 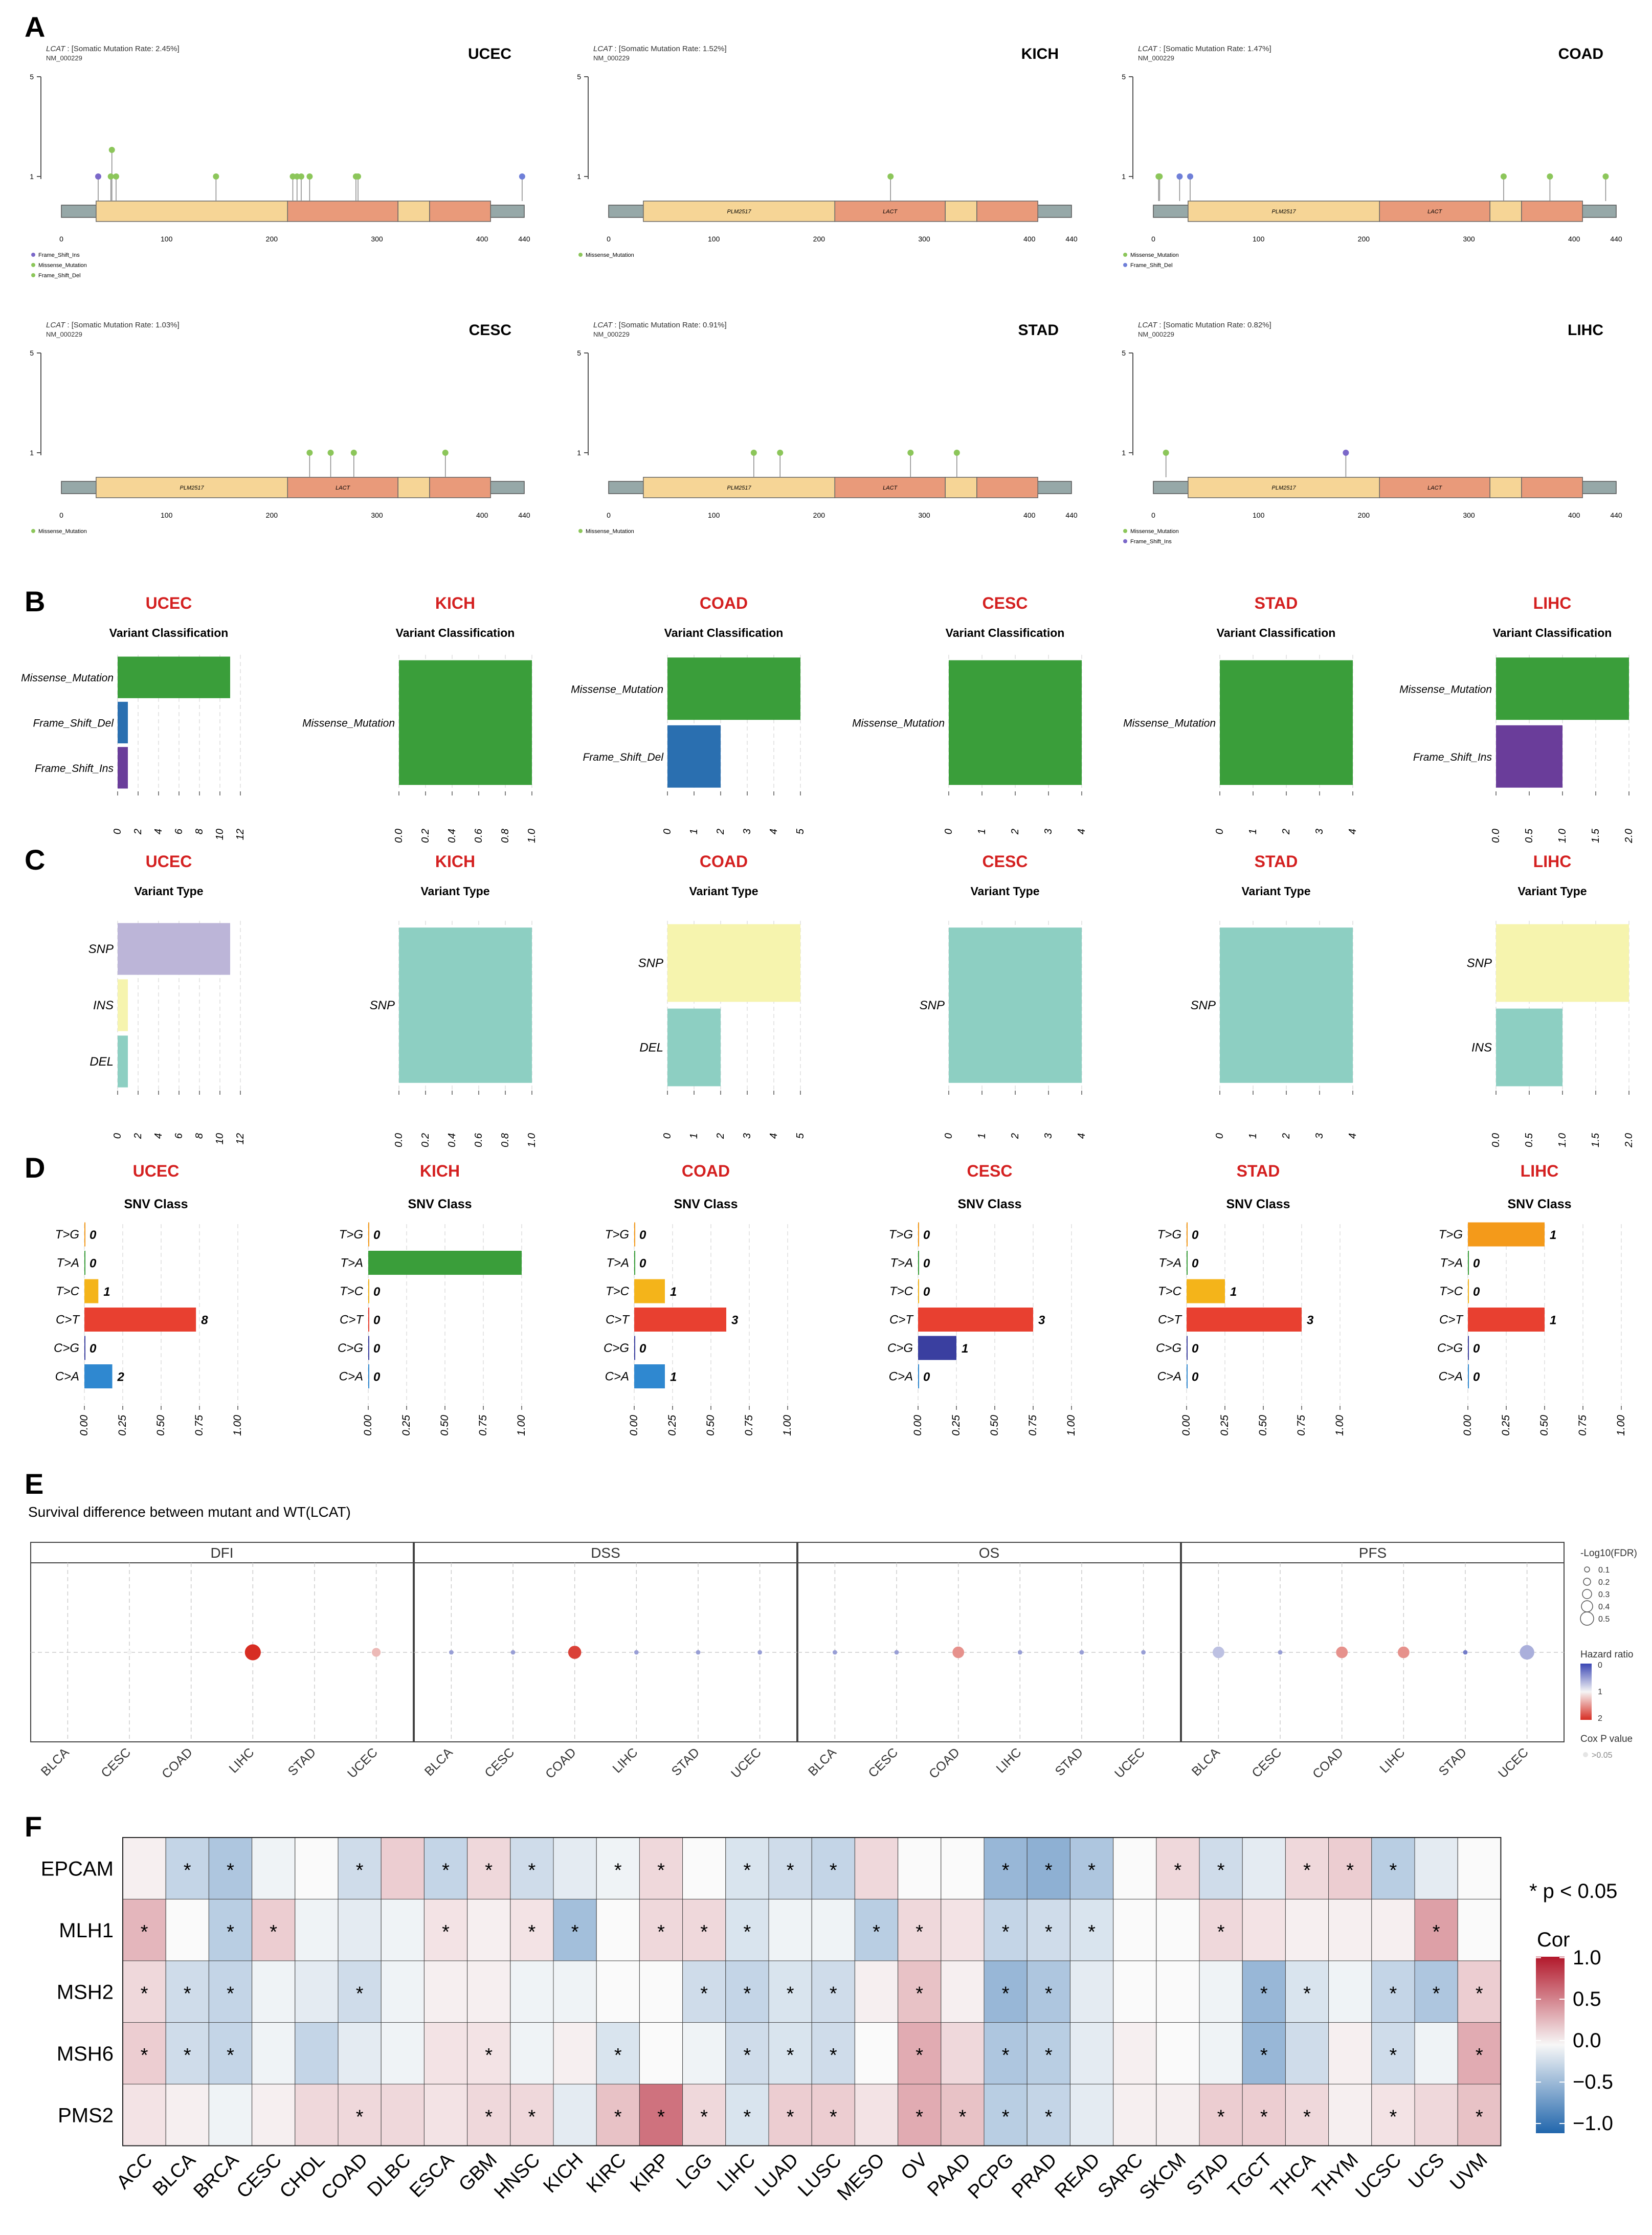 I want to click on heatmap-row-label: MSH2, so click(x=85, y=1992).